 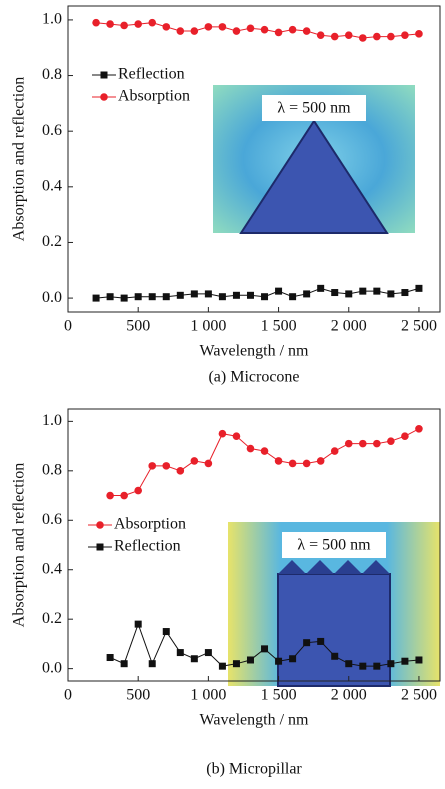 What do you see at coordinates (52, 568) in the screenshot?
I see `y-tick-label: 0.4` at bounding box center [52, 568].